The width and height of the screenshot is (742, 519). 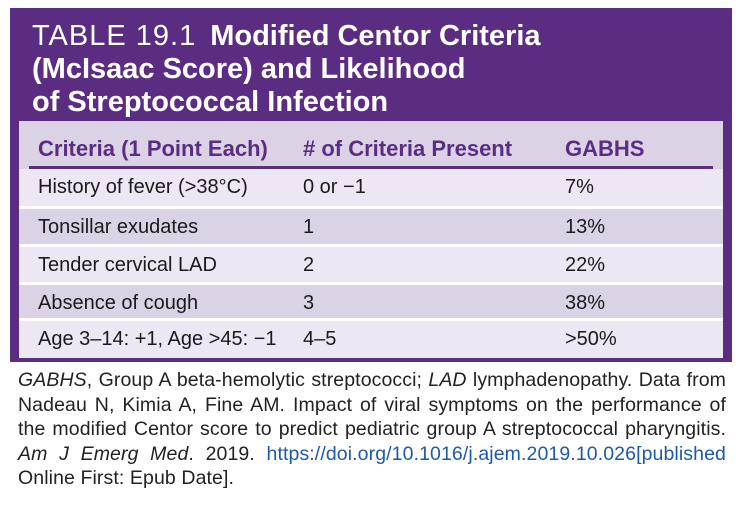 What do you see at coordinates (371, 227) in the screenshot?
I see `table-row: Tonsillar exudates 1 13%` at bounding box center [371, 227].